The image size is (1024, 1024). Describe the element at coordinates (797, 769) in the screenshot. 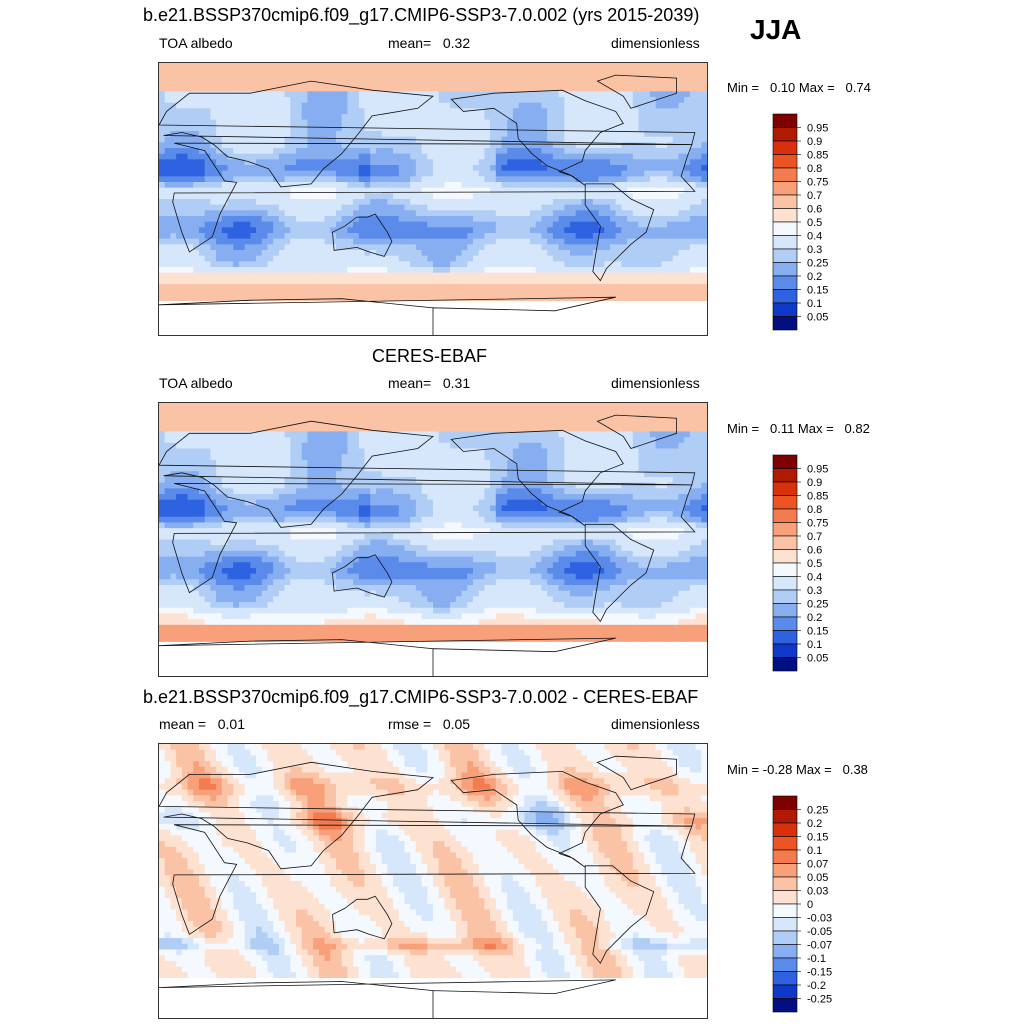

I see `panel3-minmax-label: Min = -0.28 Max = 0.38` at that location.